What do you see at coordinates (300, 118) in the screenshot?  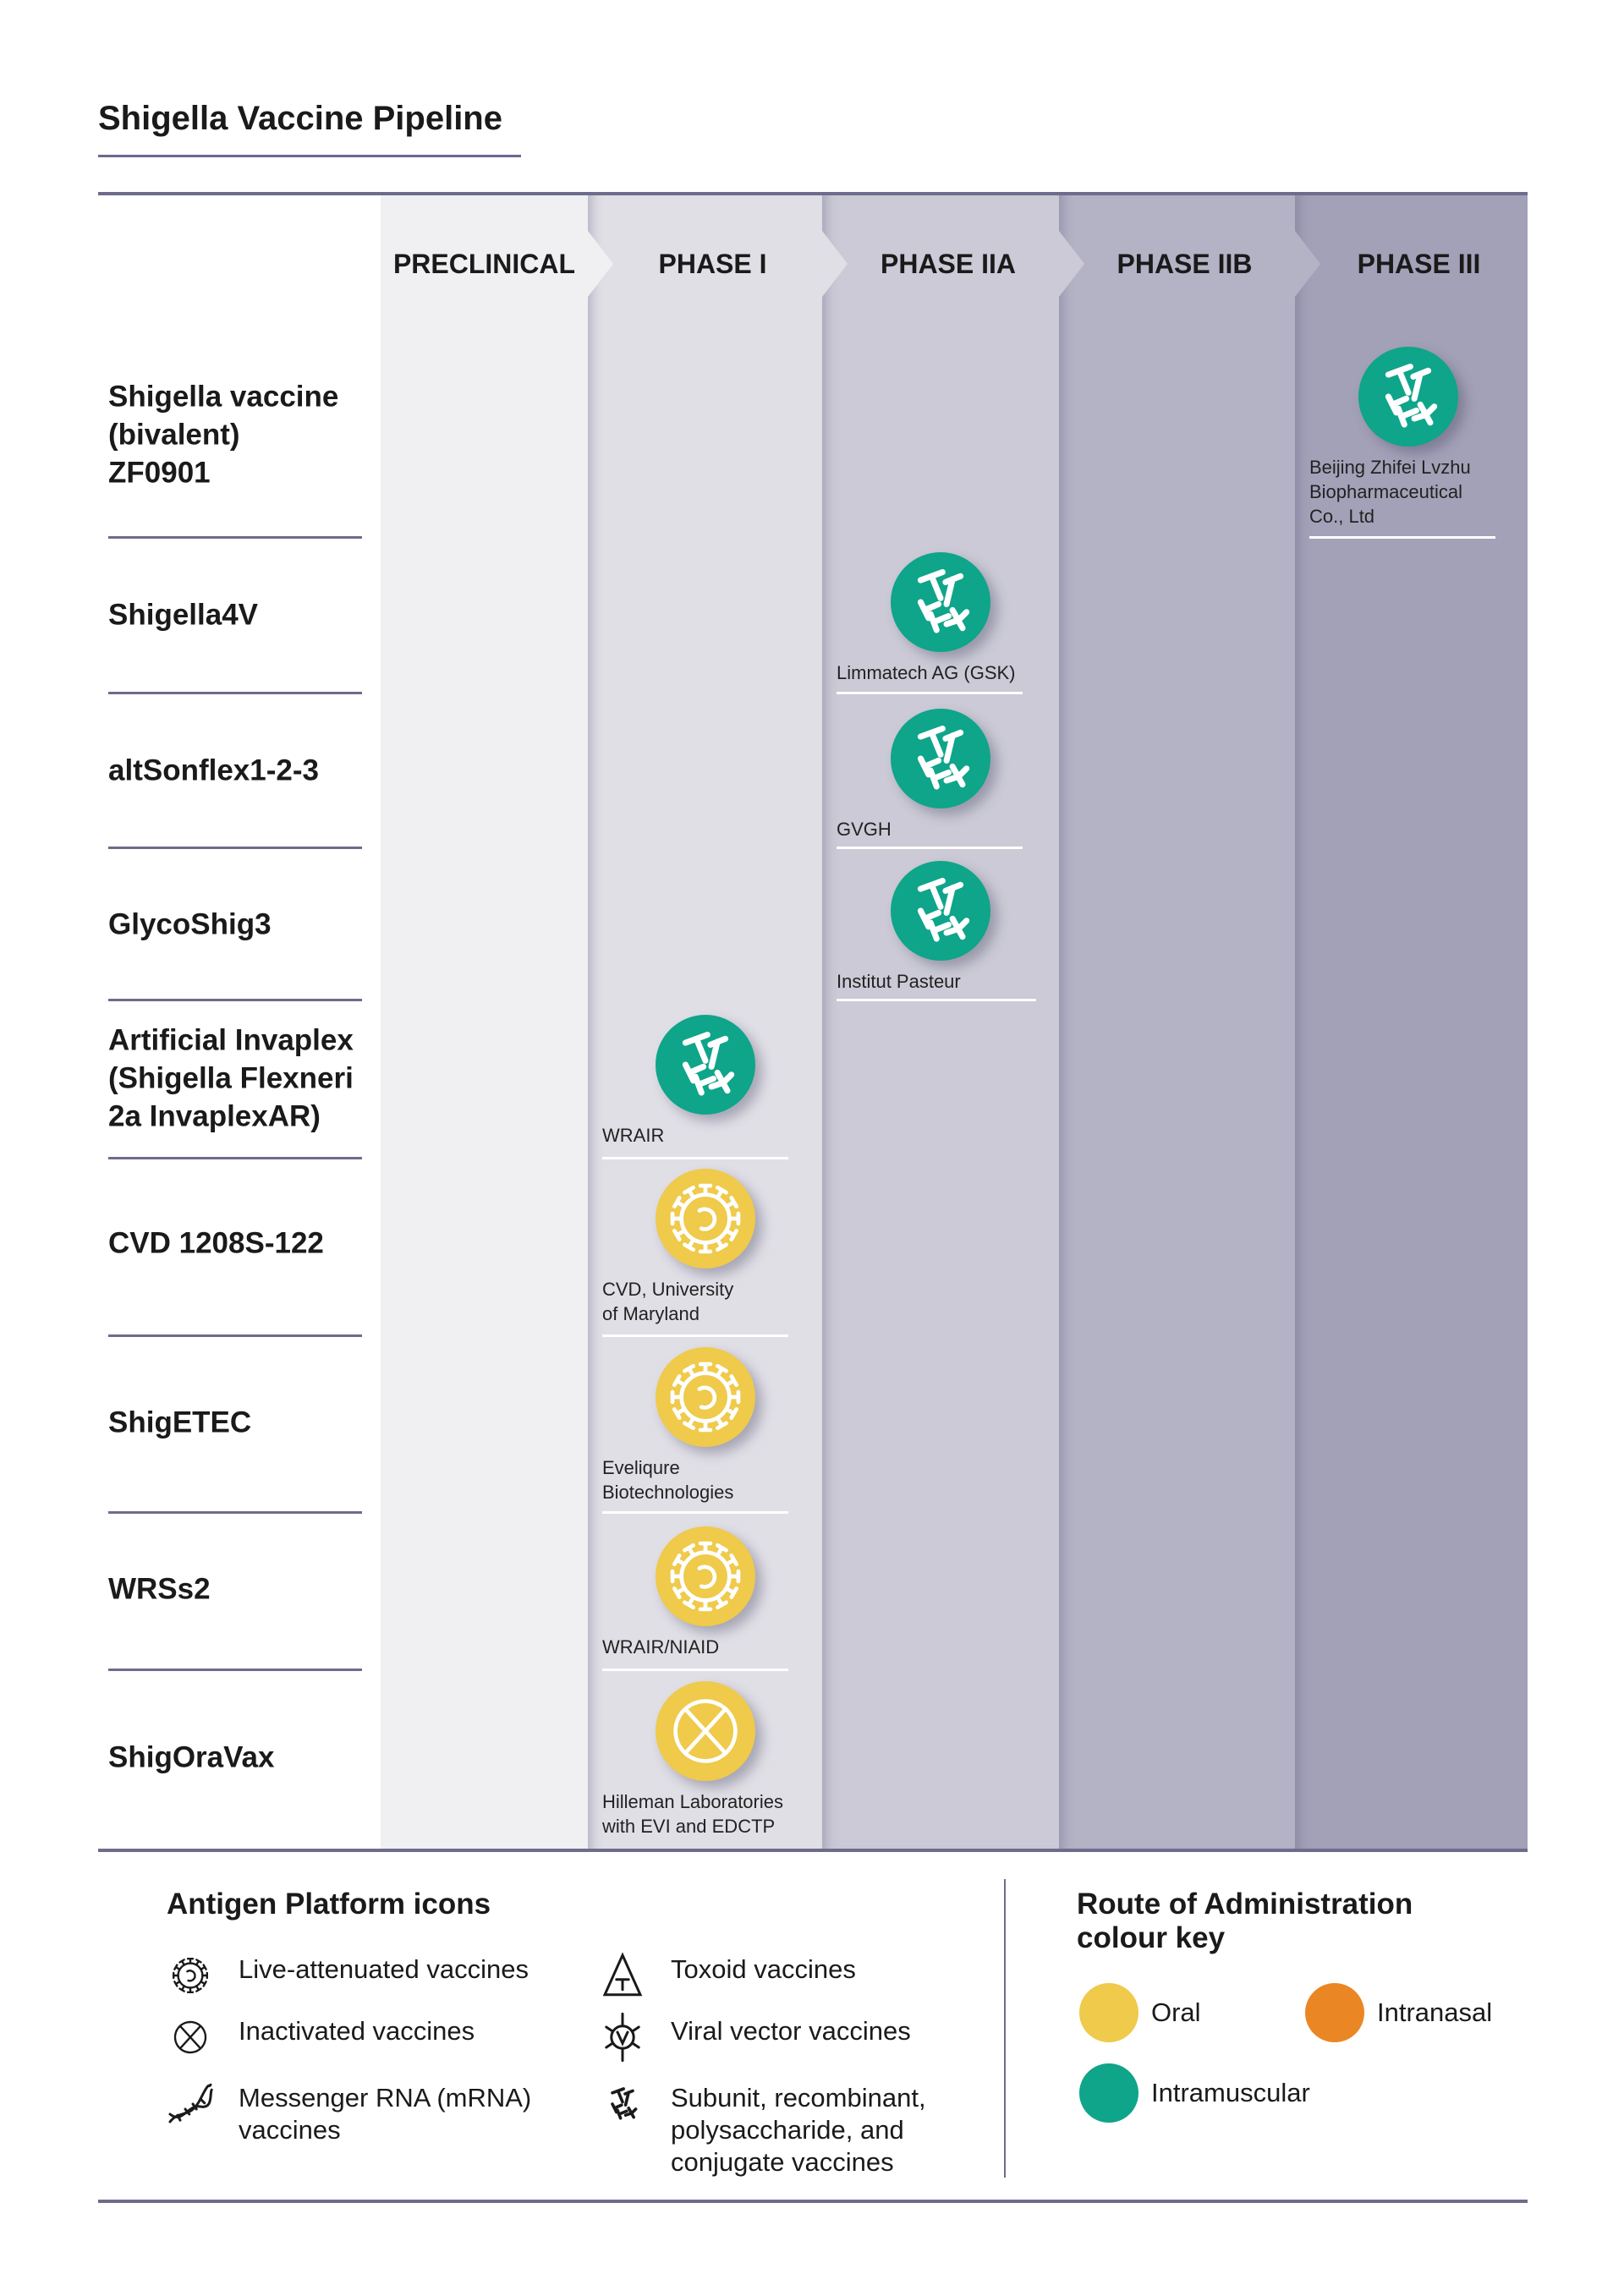 I see `page-title: Shigella Vaccine Pipeline` at bounding box center [300, 118].